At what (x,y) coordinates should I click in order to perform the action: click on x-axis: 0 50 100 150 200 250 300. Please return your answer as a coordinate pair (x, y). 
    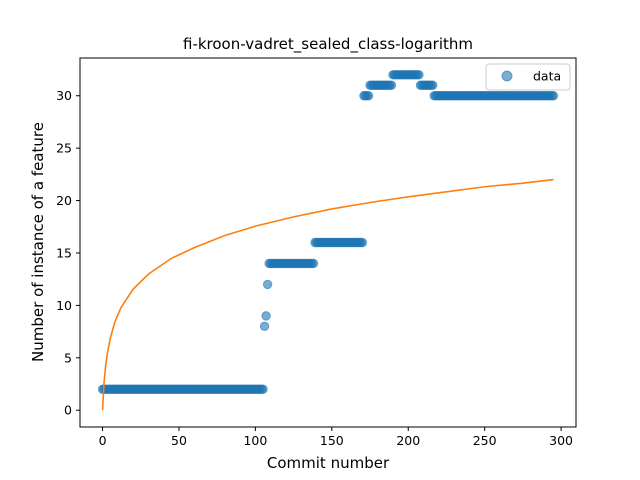
    Looking at the image, I should click on (336, 437).